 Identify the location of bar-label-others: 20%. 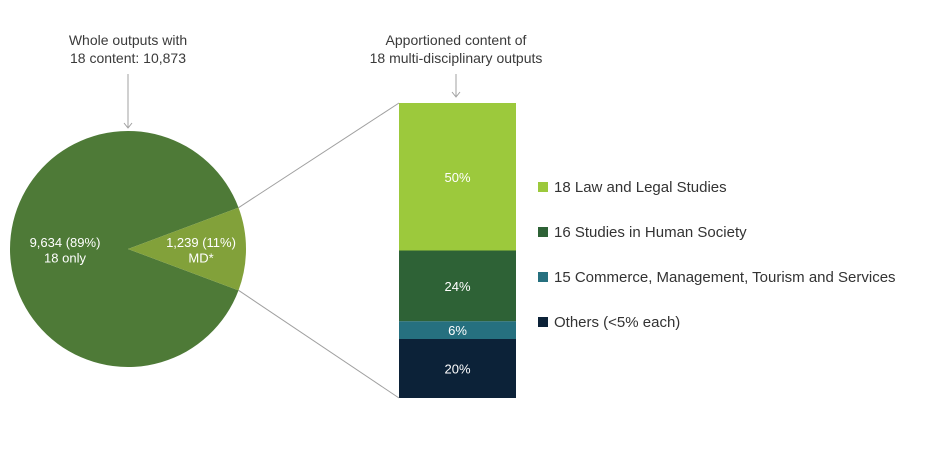
(457, 369).